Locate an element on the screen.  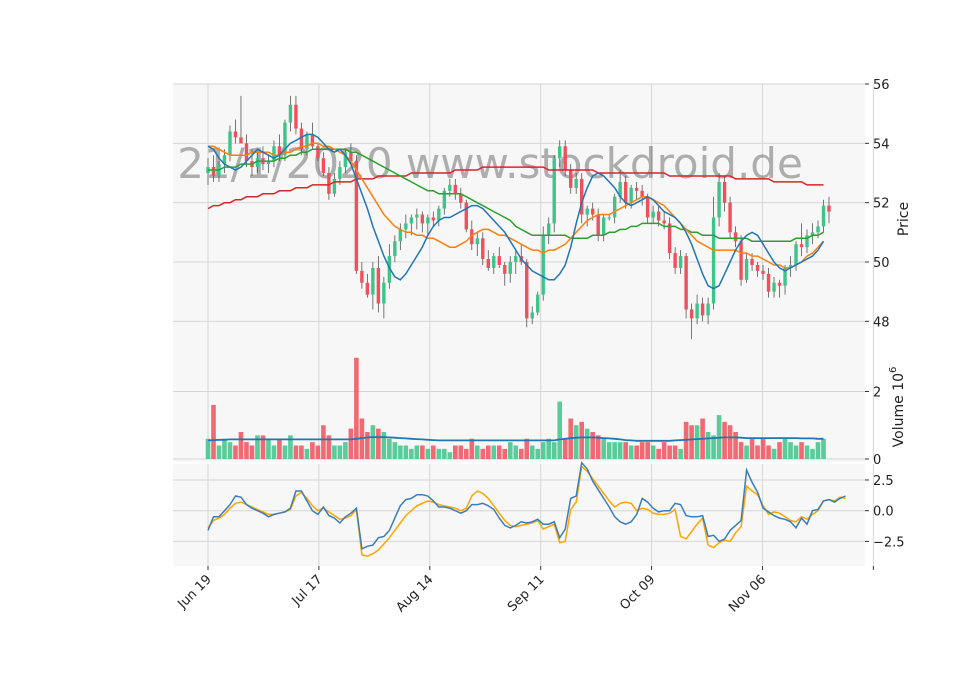
volume-axis-exponent: 6 is located at coordinates (893, 370).